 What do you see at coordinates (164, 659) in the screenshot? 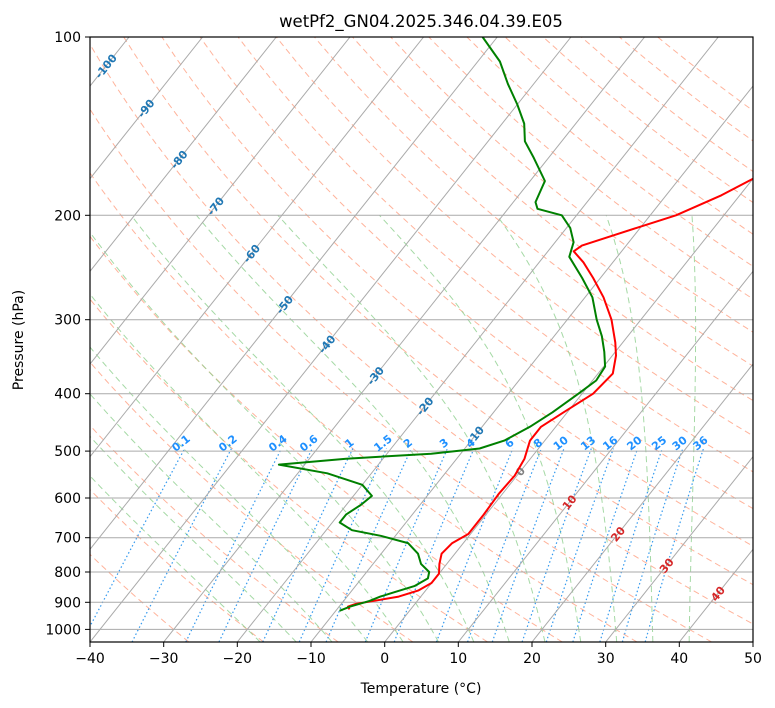
I see `x-tick-label: −30` at bounding box center [164, 659].